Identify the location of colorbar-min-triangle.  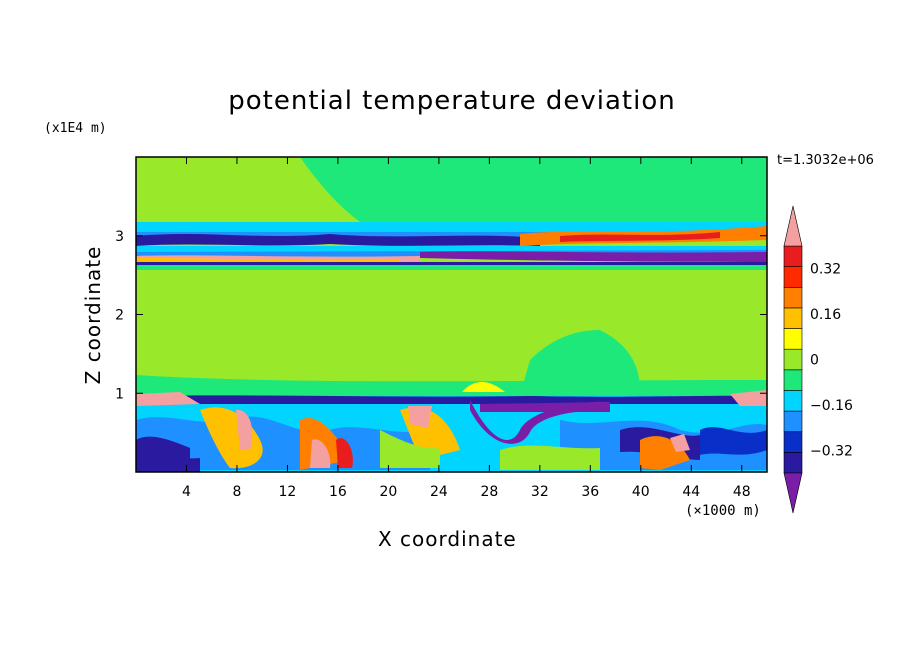
(793, 493).